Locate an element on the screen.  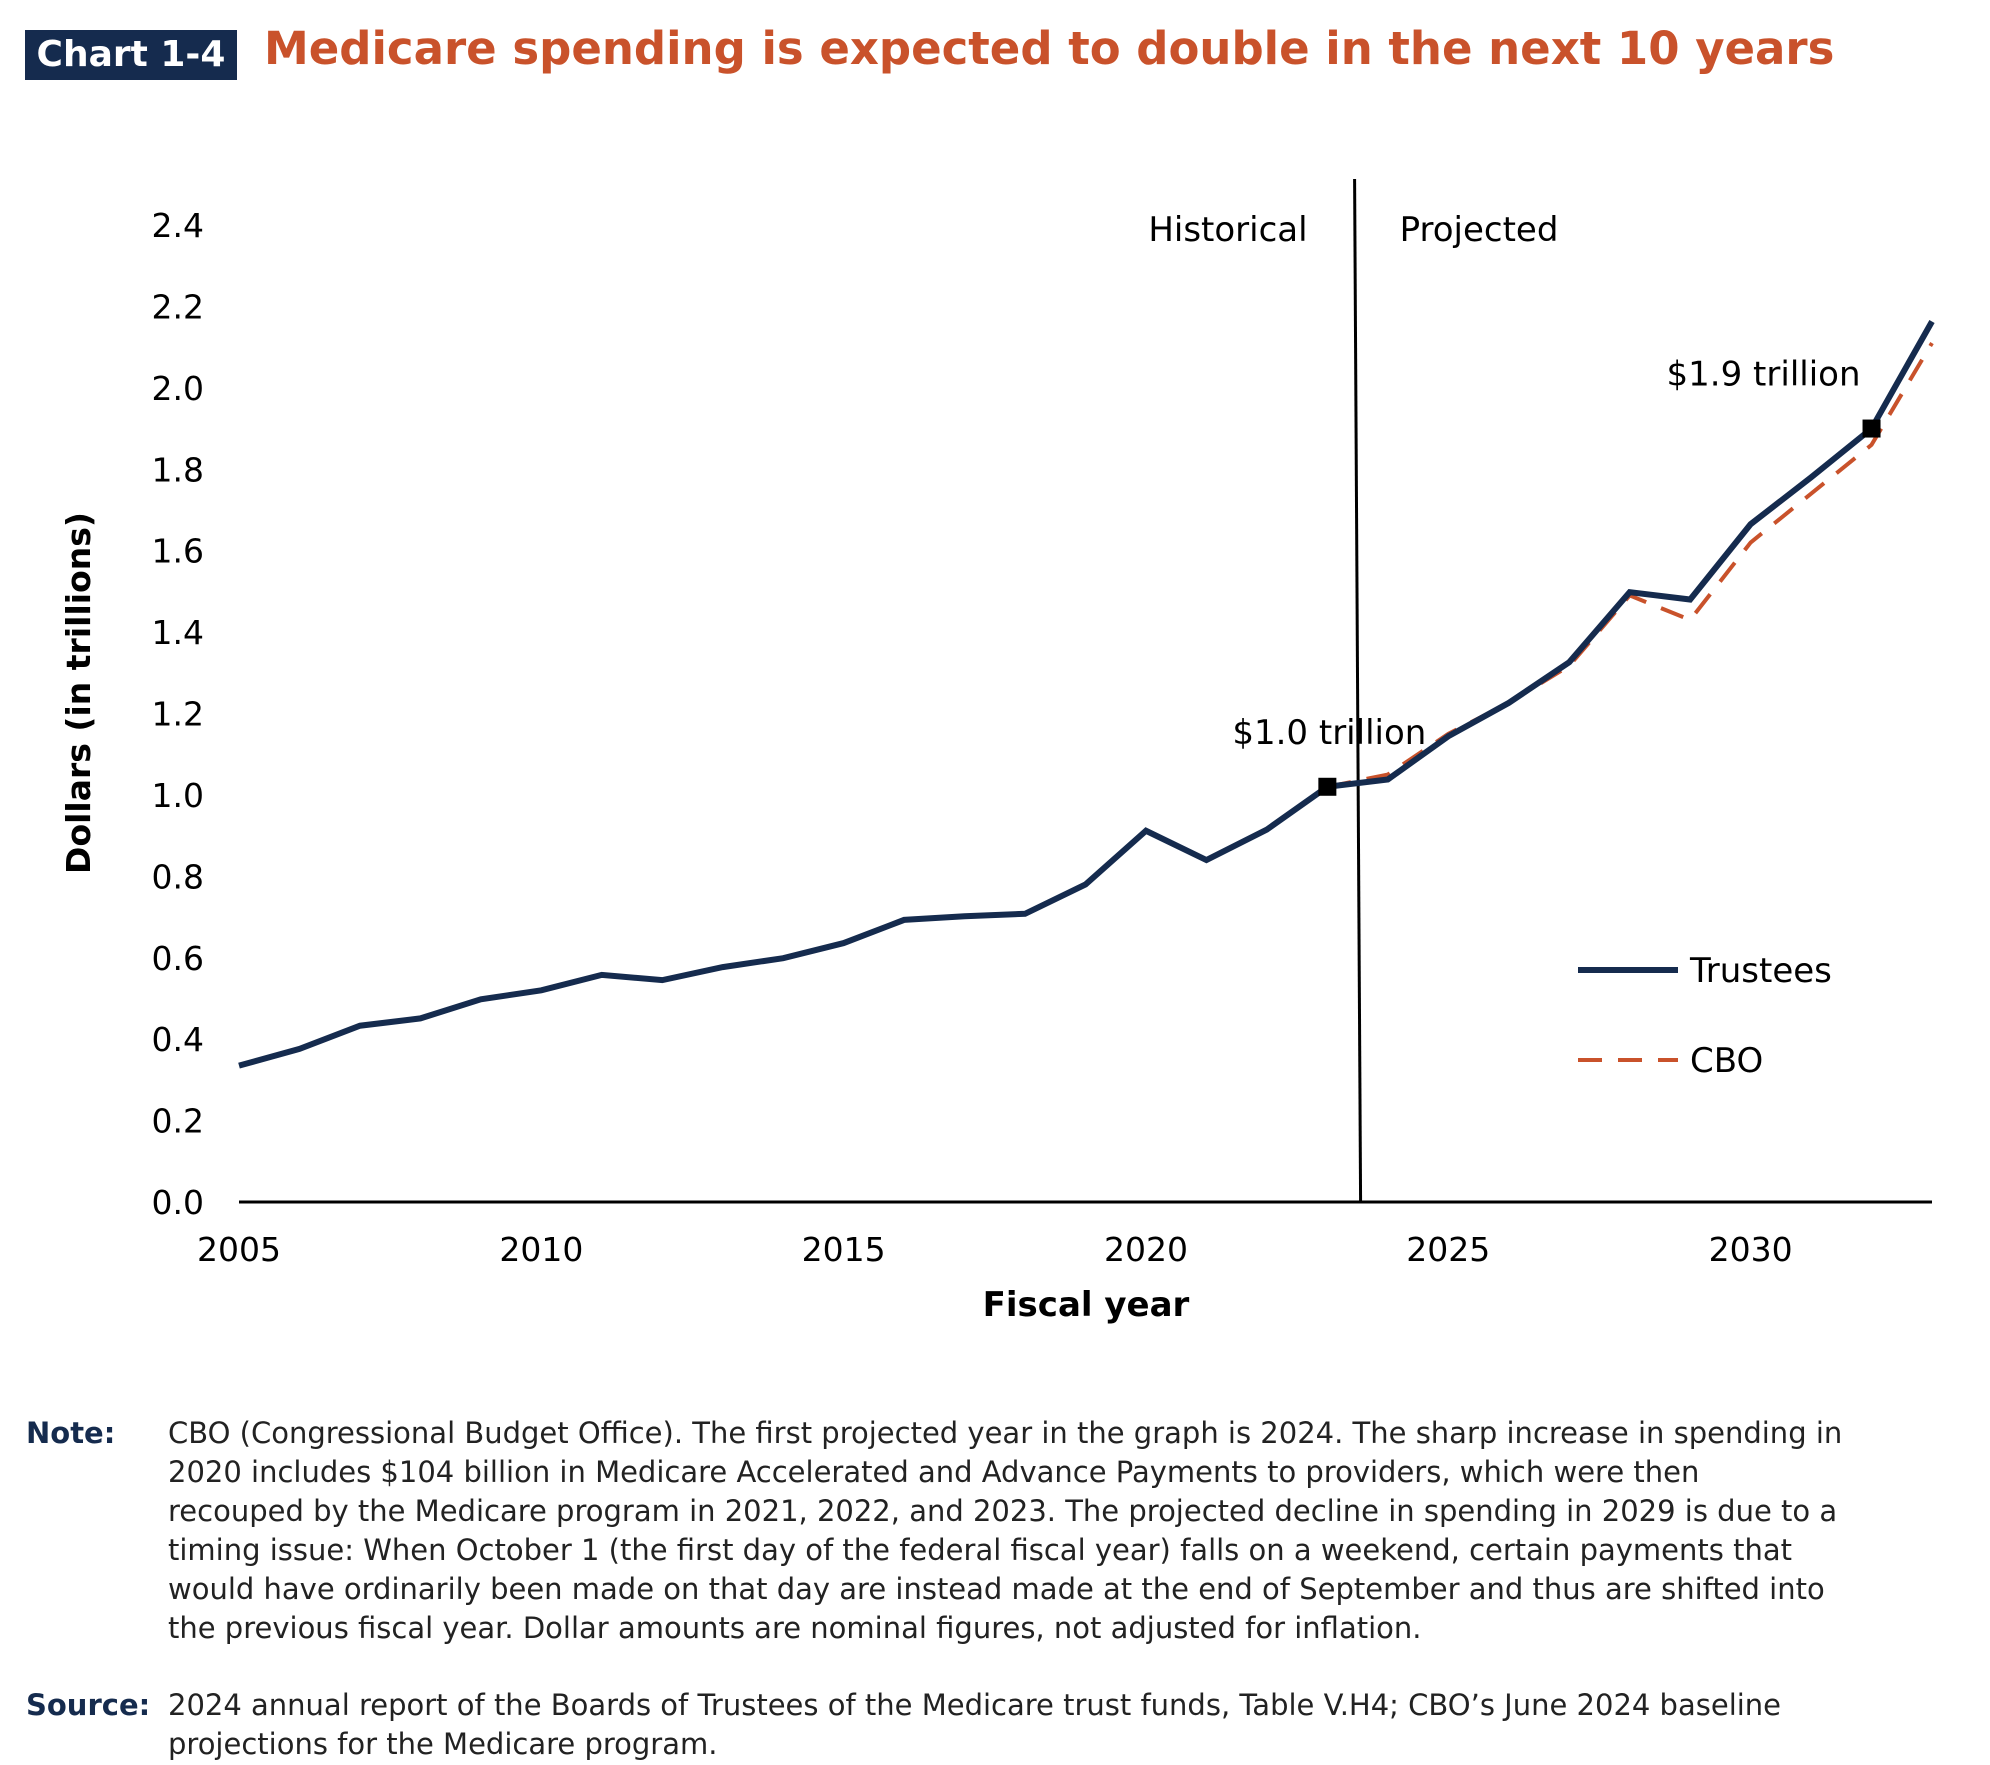
y-axis-label: Dollars (in trillions) is located at coordinates (78, 693).